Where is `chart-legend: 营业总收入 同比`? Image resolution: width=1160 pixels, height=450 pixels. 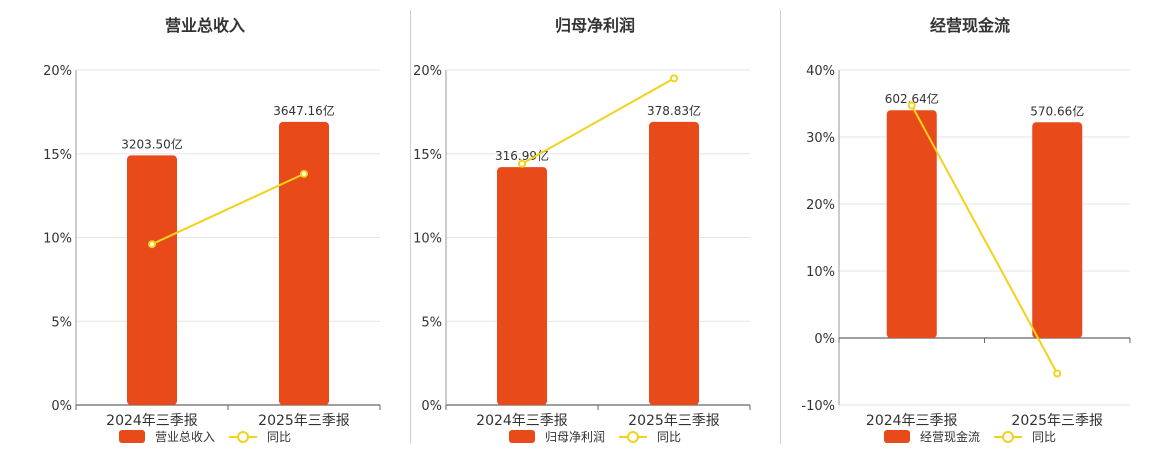
chart-legend: 营业总收入 同比 is located at coordinates (205, 436).